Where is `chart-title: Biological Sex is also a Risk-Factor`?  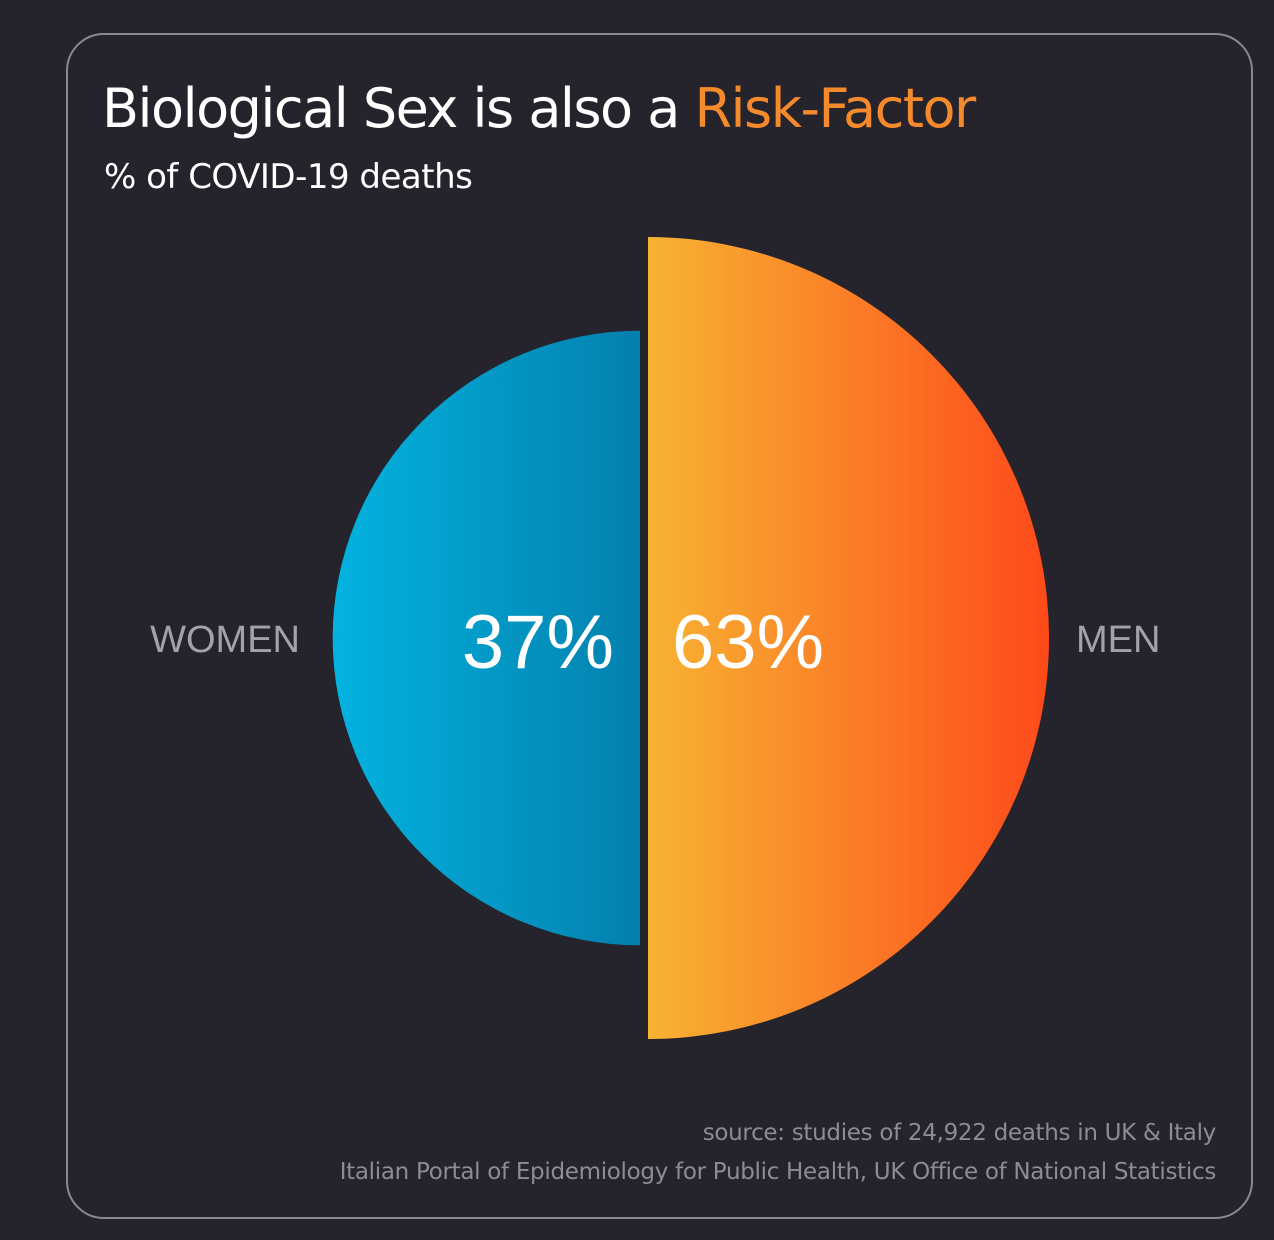
chart-title: Biological Sex is also a Risk-Factor is located at coordinates (539, 109).